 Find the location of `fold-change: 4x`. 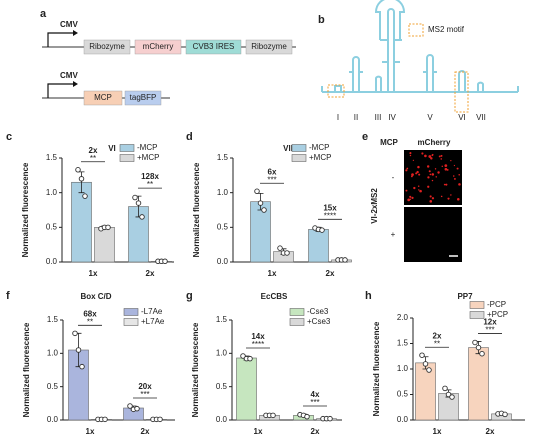

fold-change: 4x is located at coordinates (315, 394).